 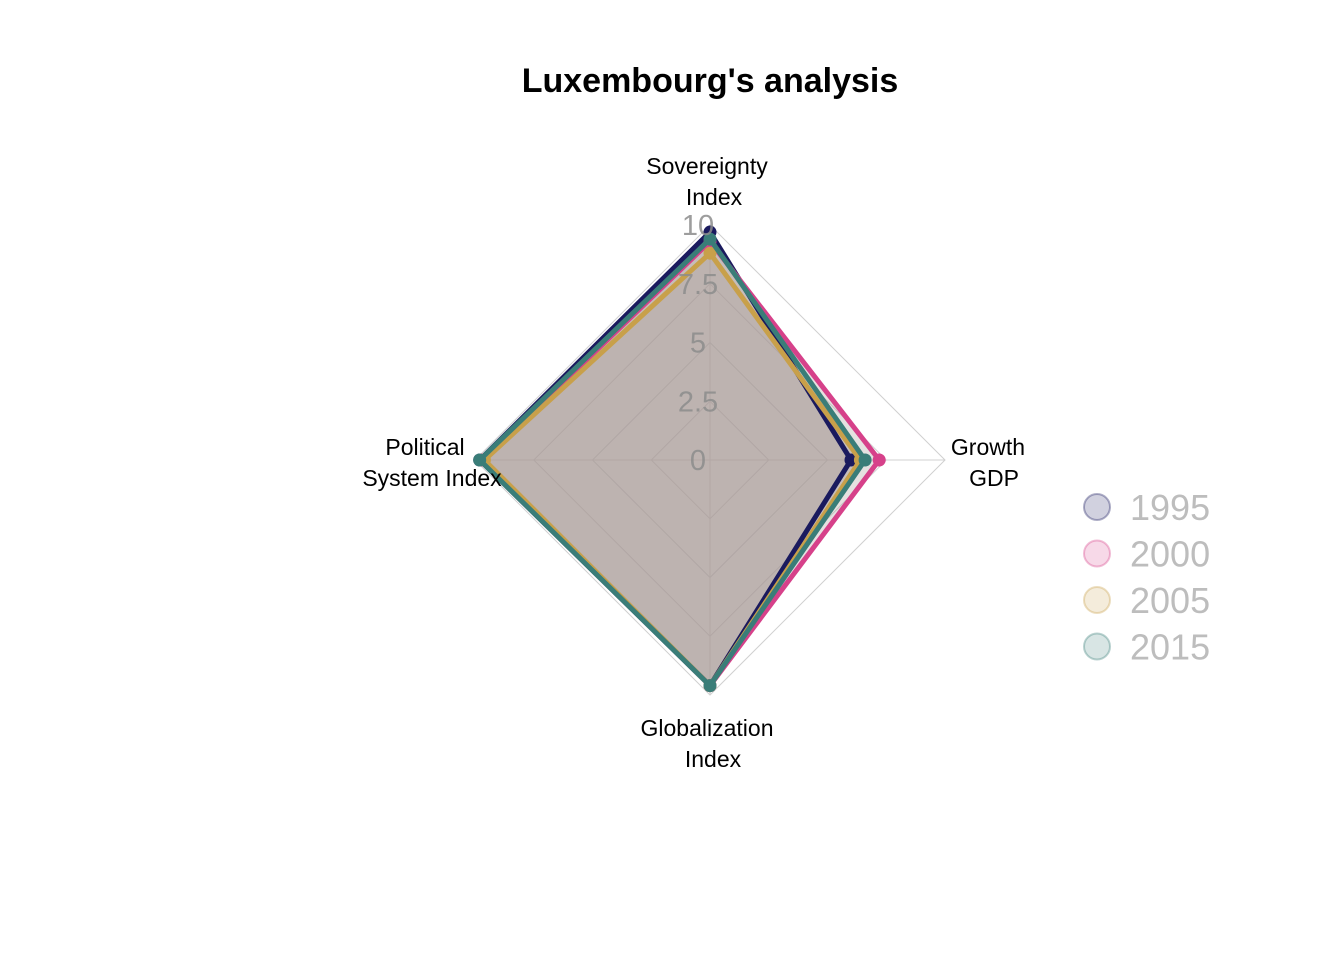 What do you see at coordinates (672, 469) in the screenshot?
I see `series-fill-2005` at bounding box center [672, 469].